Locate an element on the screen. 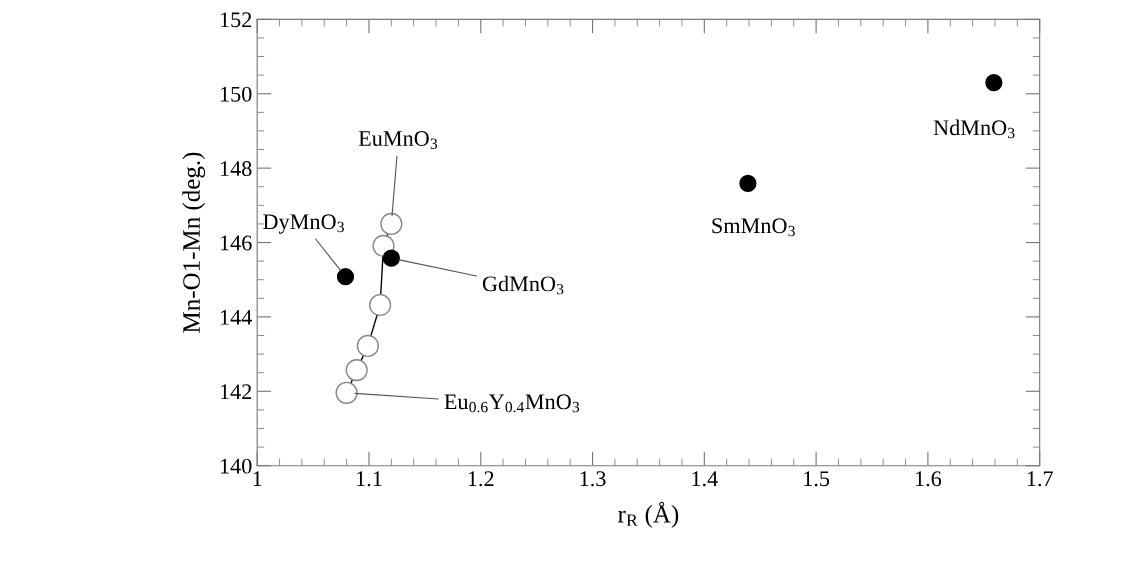  x-tick-label: 1.3 is located at coordinates (593, 479).